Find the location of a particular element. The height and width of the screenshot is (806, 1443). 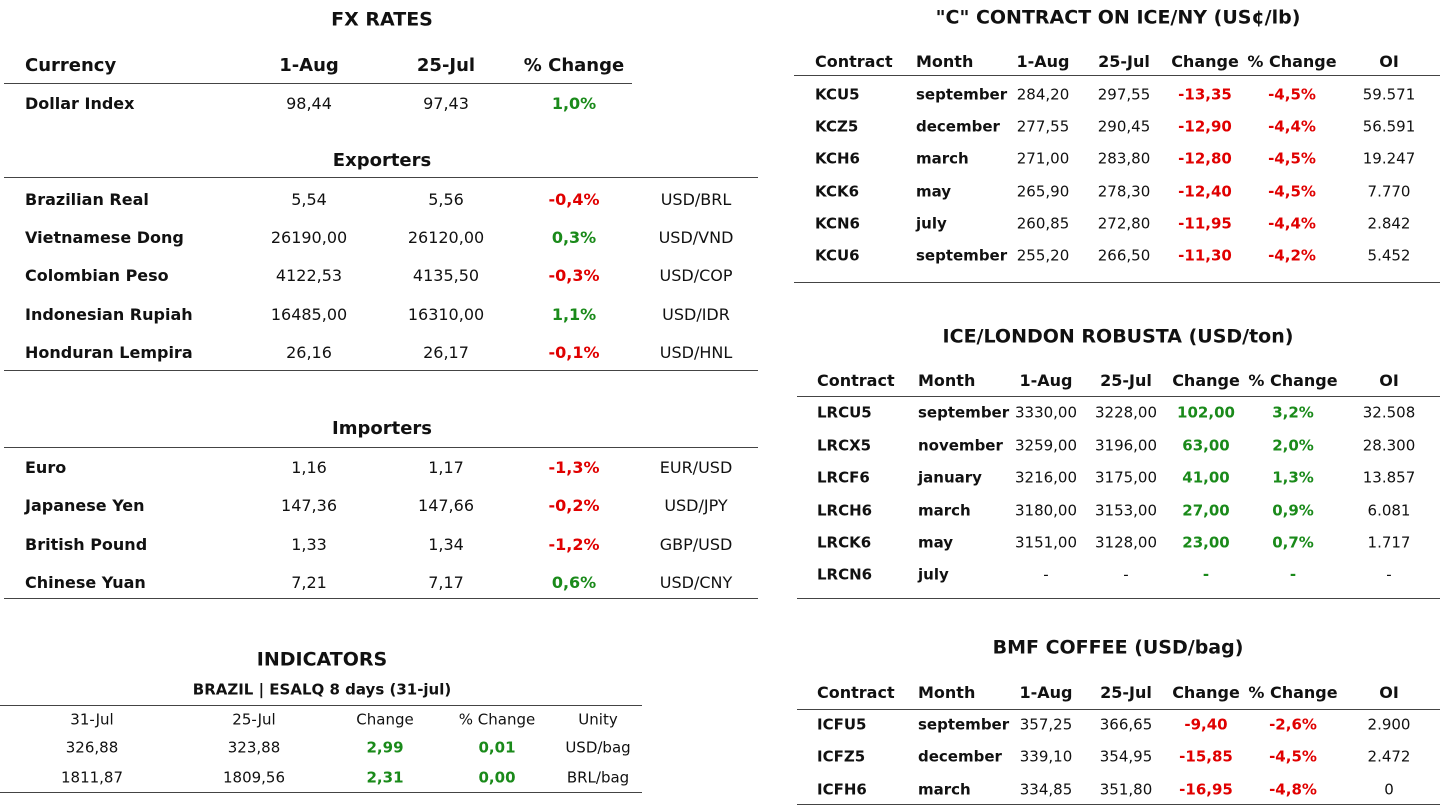

table-cell: 4135,50 is located at coordinates (446, 275).